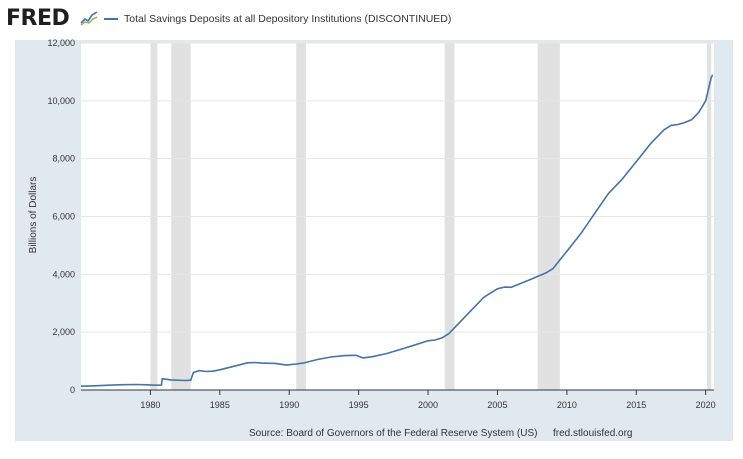 This screenshot has width=743, height=459. What do you see at coordinates (63, 159) in the screenshot?
I see `y-tick-label: 8,000` at bounding box center [63, 159].